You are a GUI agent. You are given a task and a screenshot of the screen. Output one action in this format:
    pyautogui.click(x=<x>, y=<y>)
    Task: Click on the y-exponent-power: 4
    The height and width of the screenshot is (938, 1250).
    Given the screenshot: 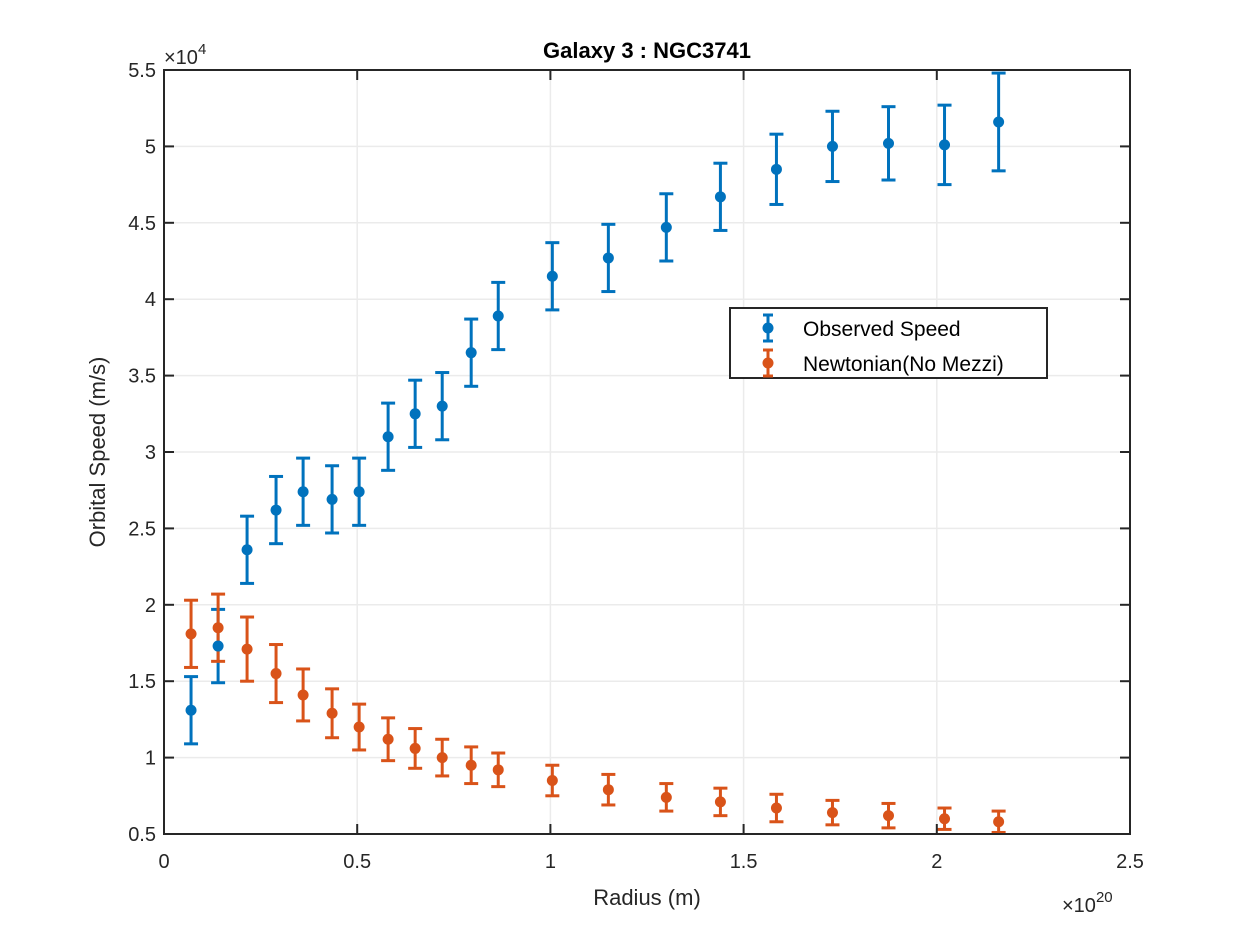 What is the action you would take?
    pyautogui.click(x=202, y=49)
    